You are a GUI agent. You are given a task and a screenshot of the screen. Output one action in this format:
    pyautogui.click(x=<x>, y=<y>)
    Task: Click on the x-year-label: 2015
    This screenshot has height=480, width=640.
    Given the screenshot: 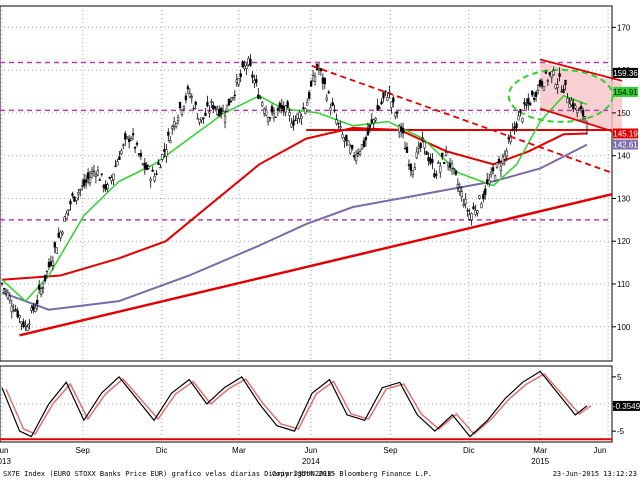 What is the action you would take?
    pyautogui.click(x=540, y=461)
    